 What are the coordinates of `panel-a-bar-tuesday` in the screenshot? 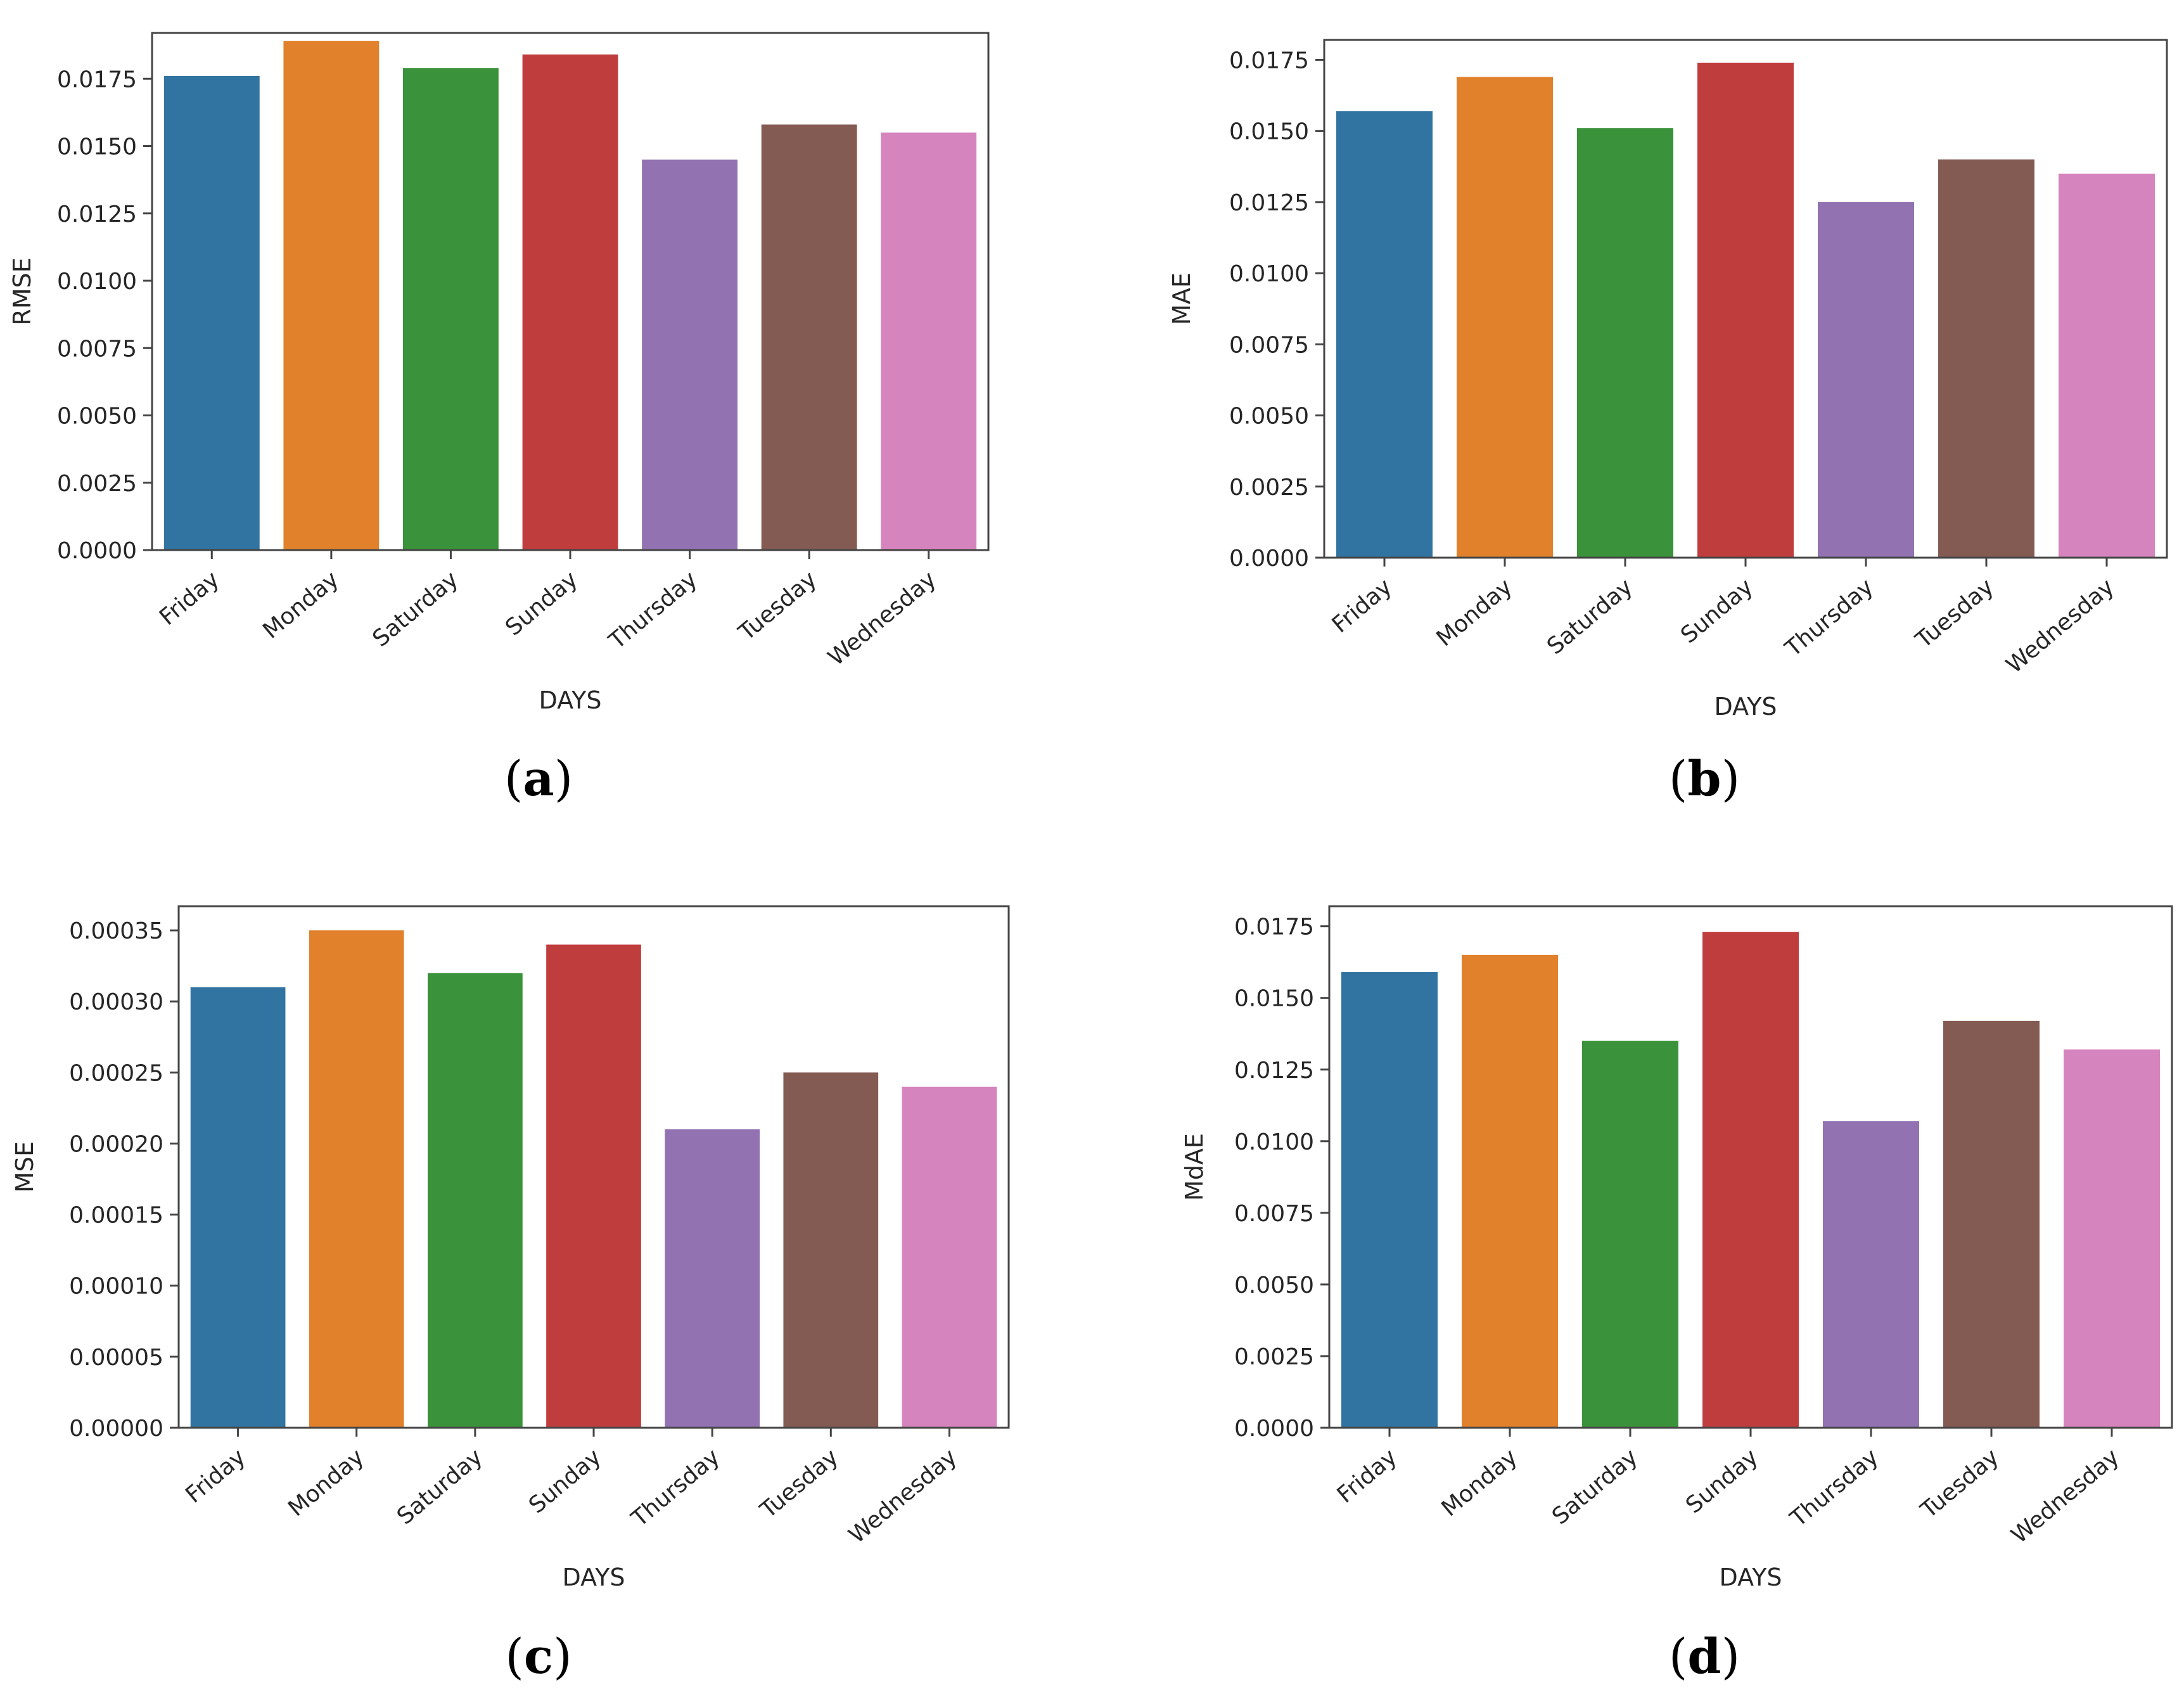 It's located at (809, 337).